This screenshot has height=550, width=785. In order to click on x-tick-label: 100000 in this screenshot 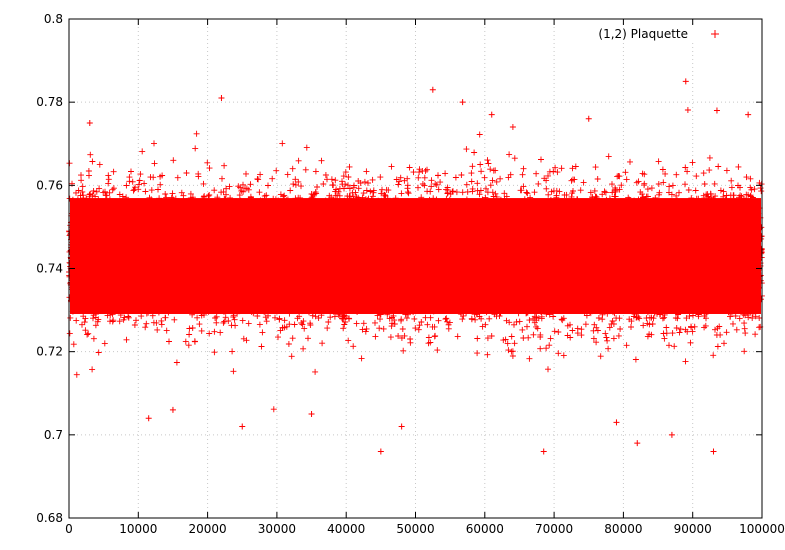, I will do `click(762, 529)`.